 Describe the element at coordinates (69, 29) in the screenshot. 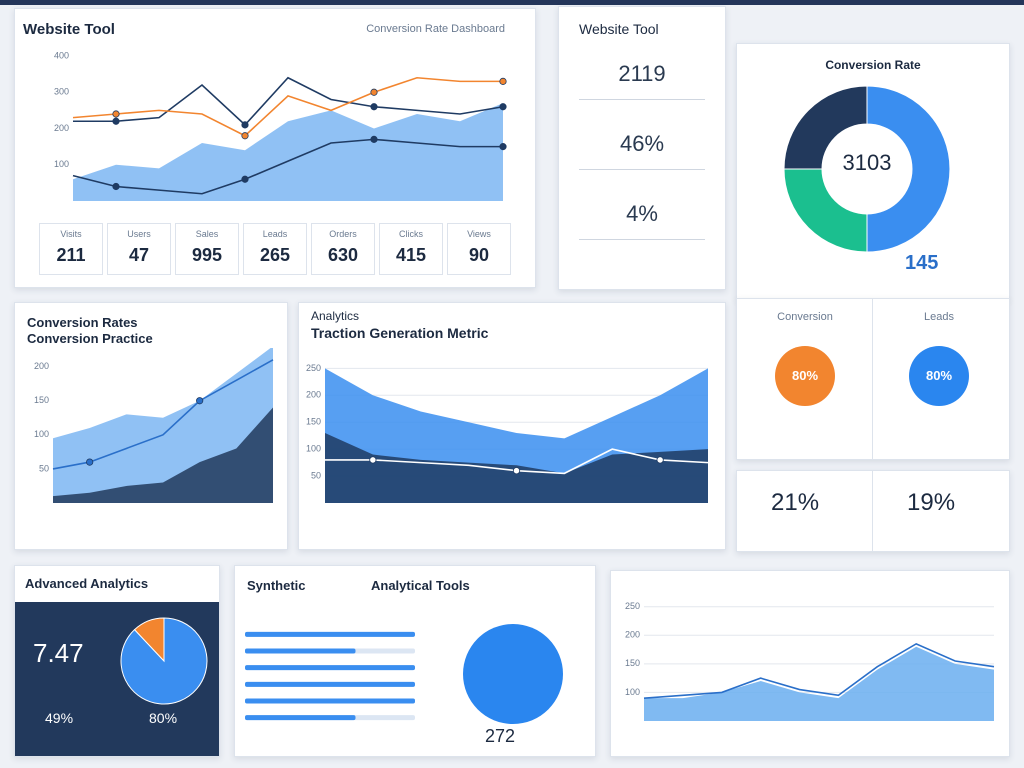

I see `panel-title: Website Tool` at that location.